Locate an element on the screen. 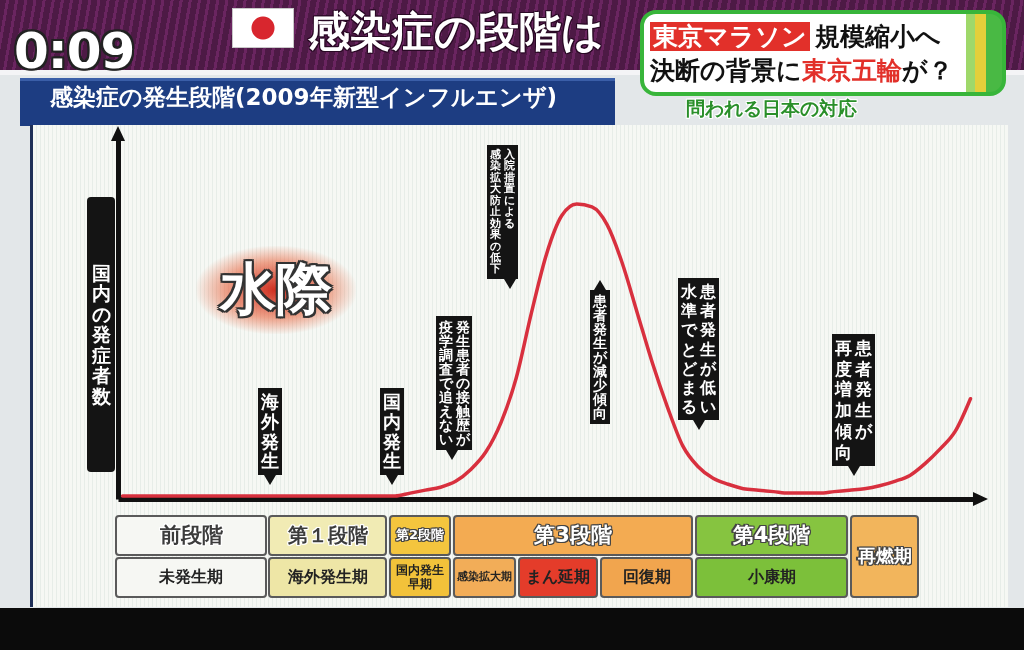 The image size is (1024, 650). text: 国内発生早期 is located at coordinates (420, 577).